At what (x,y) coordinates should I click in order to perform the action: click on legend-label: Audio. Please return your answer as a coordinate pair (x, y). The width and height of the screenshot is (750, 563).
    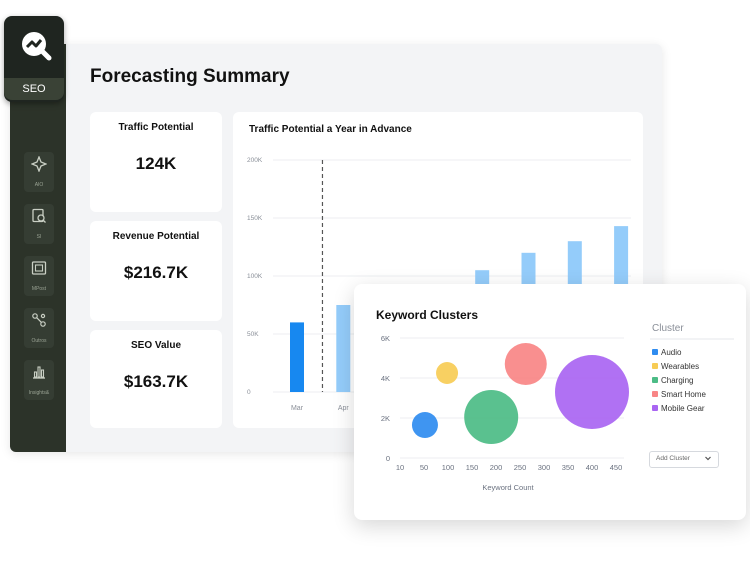
    Looking at the image, I should click on (671, 352).